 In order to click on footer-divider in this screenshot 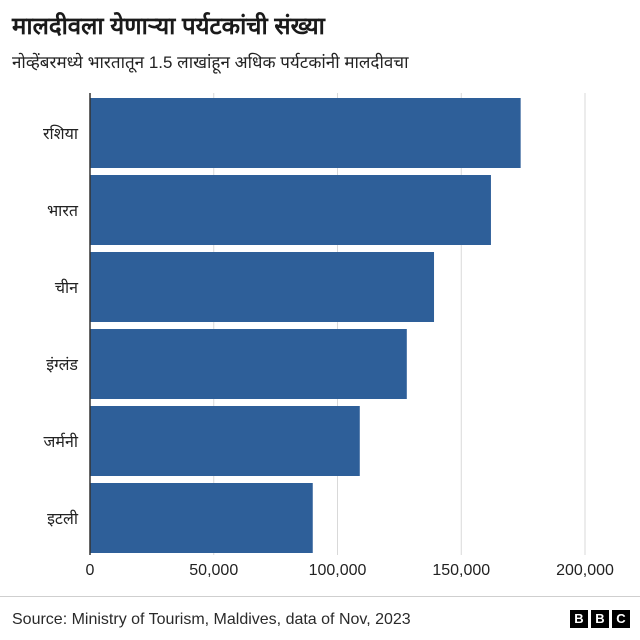, I will do `click(320, 596)`.